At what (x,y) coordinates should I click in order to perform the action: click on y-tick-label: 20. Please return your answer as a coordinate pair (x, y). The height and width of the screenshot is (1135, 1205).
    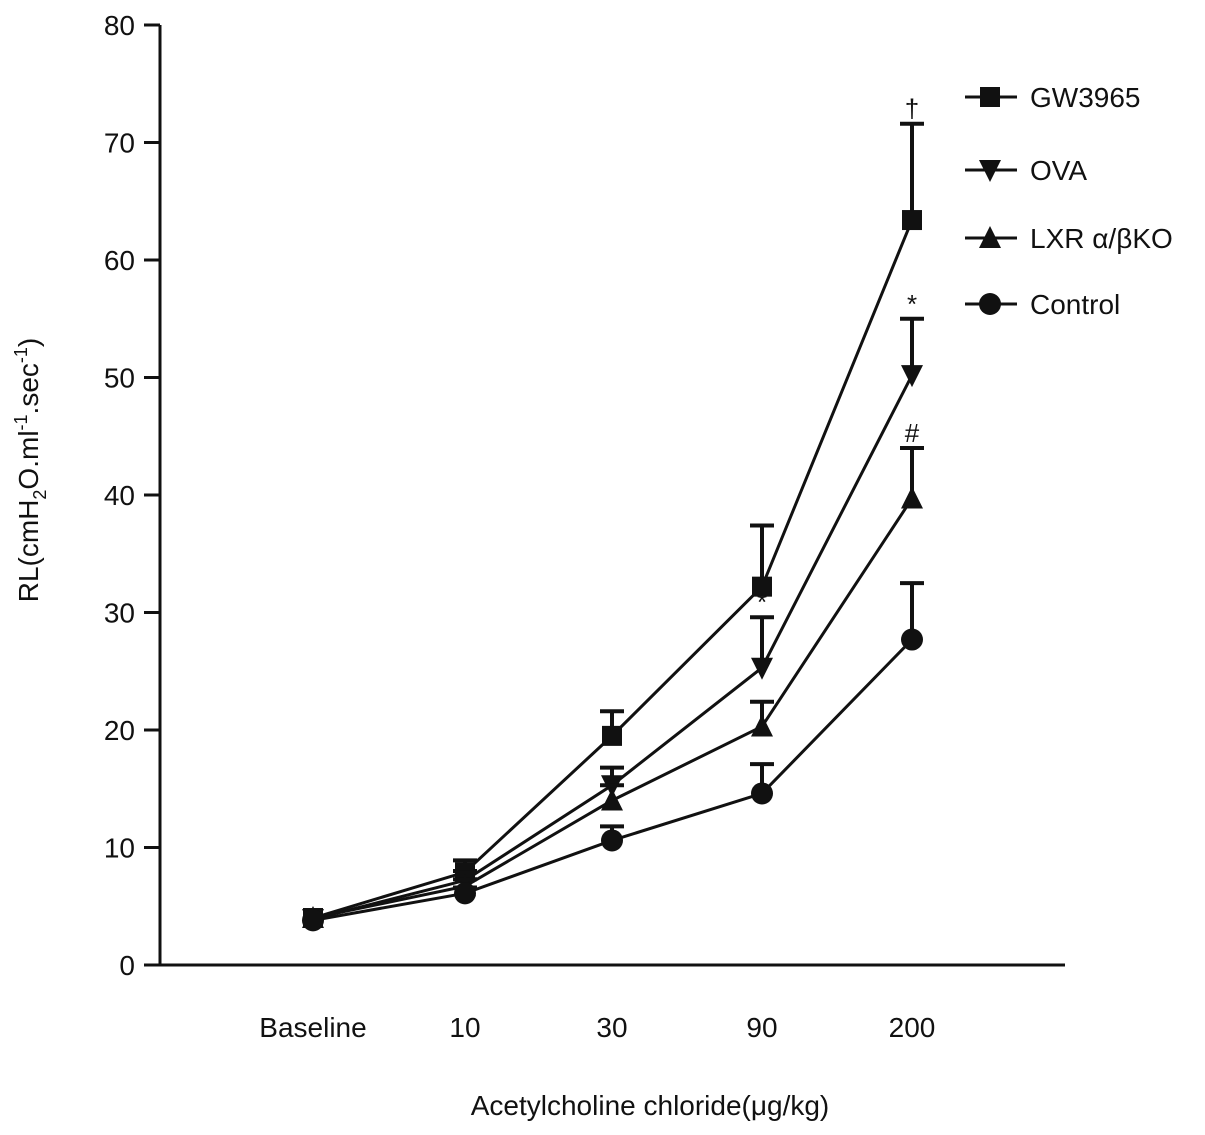
    Looking at the image, I should click on (119, 730).